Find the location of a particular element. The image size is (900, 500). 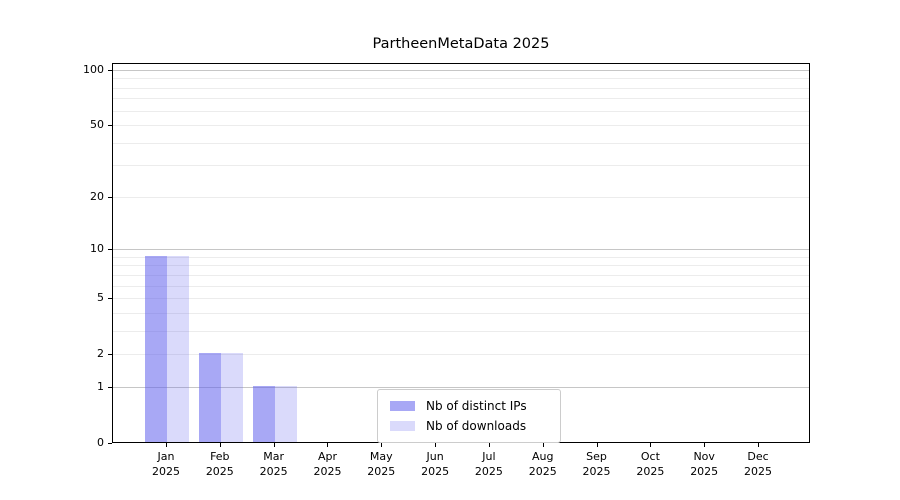

y-tick-label: 1 is located at coordinates (100, 386).